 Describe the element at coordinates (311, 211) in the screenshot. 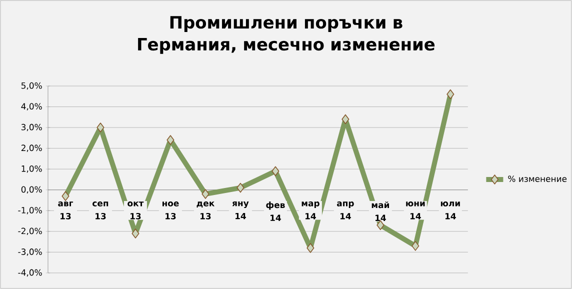

I see `x-tick-label: мар 14` at that location.